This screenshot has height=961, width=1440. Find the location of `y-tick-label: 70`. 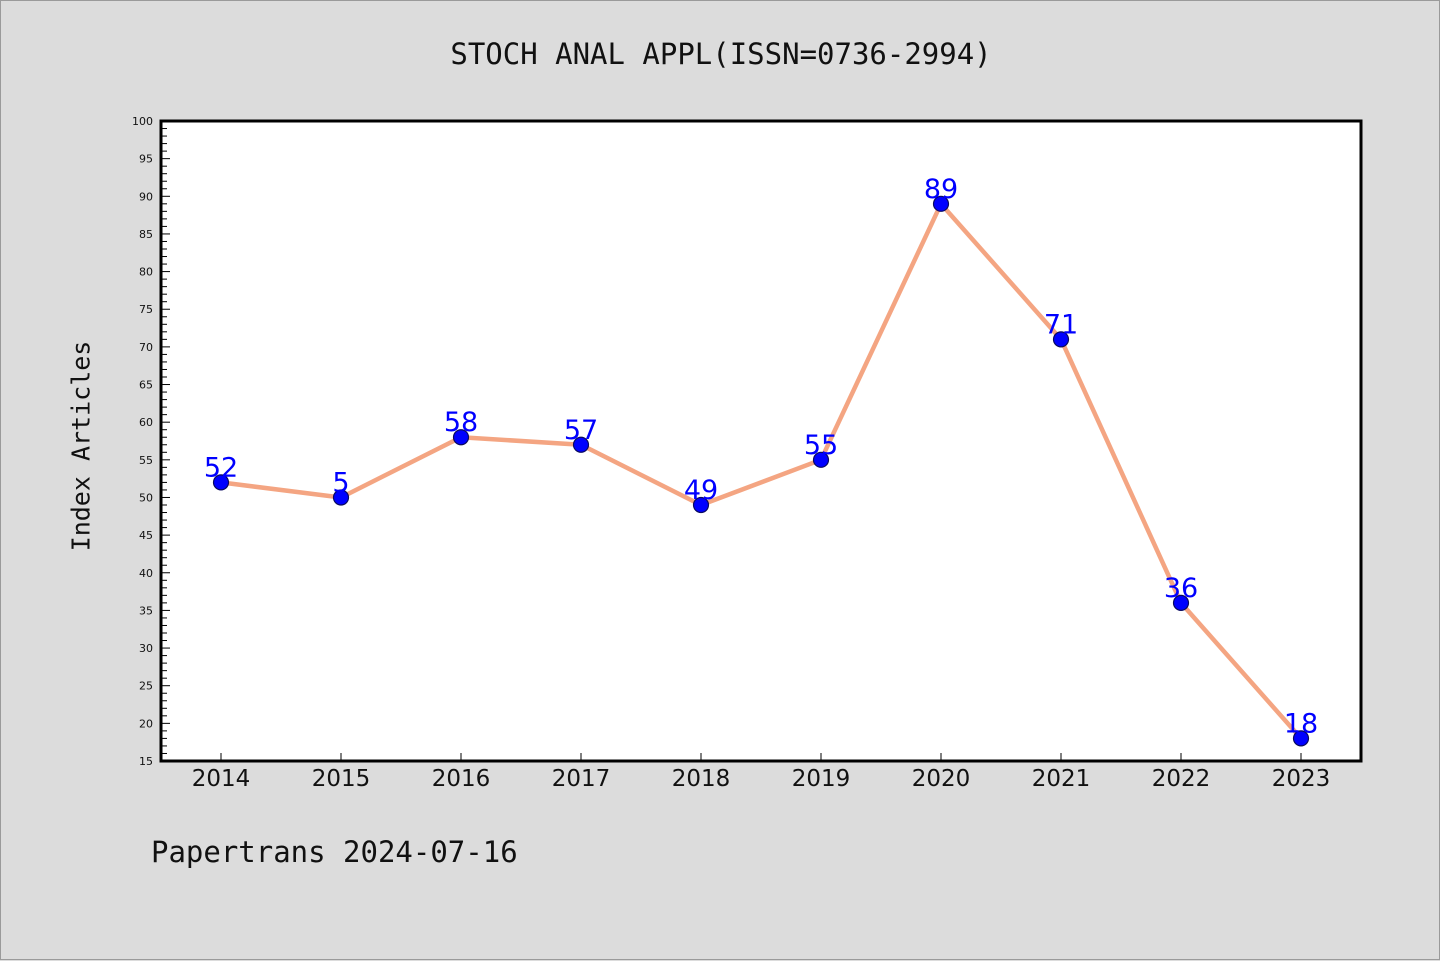

y-tick-label: 70 is located at coordinates (146, 347).